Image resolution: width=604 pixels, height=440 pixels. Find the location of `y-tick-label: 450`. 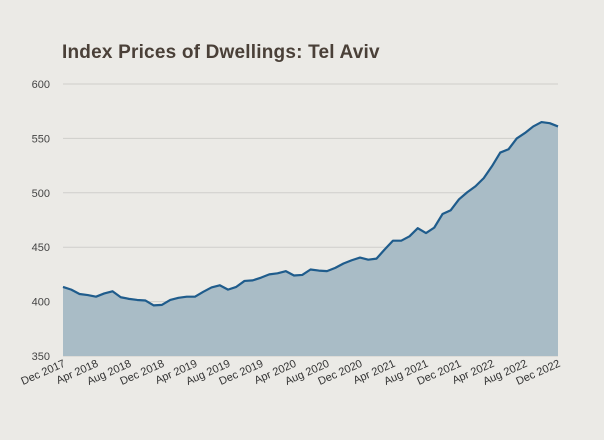

y-tick-label: 450 is located at coordinates (41, 248).